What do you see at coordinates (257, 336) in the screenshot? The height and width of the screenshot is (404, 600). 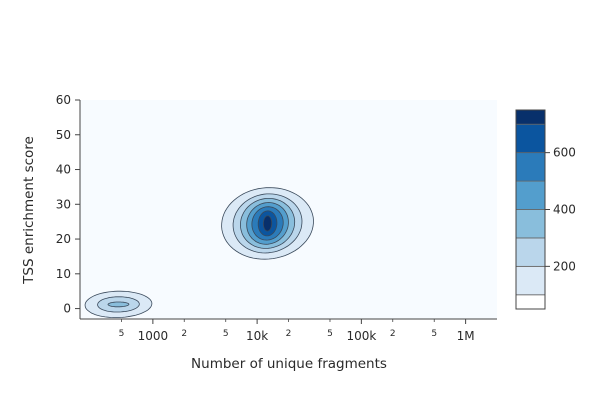 I see `x-tick-label: 10k` at bounding box center [257, 336].